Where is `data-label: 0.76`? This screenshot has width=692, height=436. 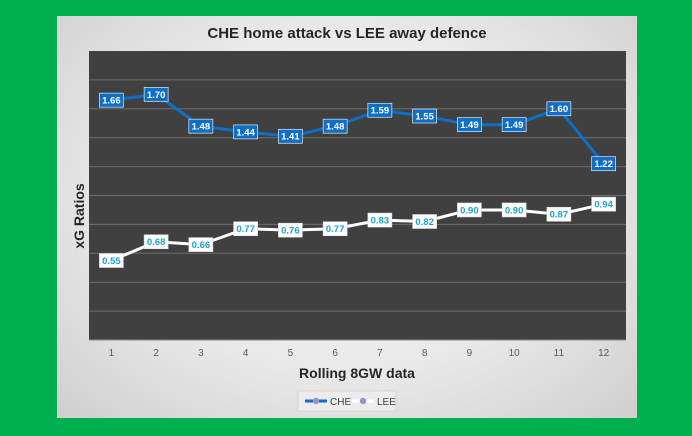
data-label: 0.76 is located at coordinates (290, 231).